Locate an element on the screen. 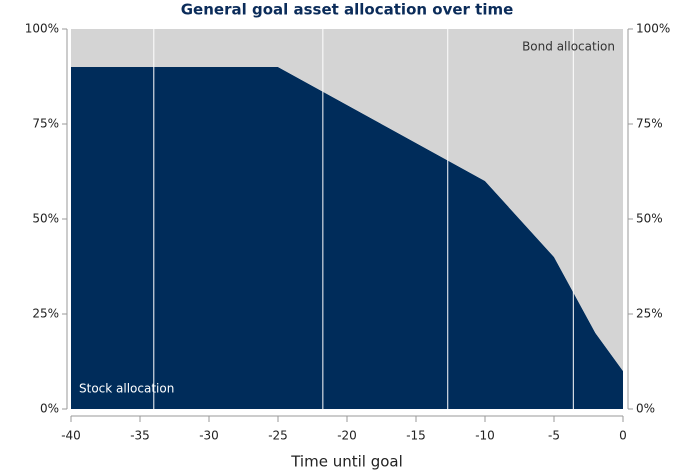 This screenshot has width=694, height=472. y2-tick-label: 50% is located at coordinates (649, 219).